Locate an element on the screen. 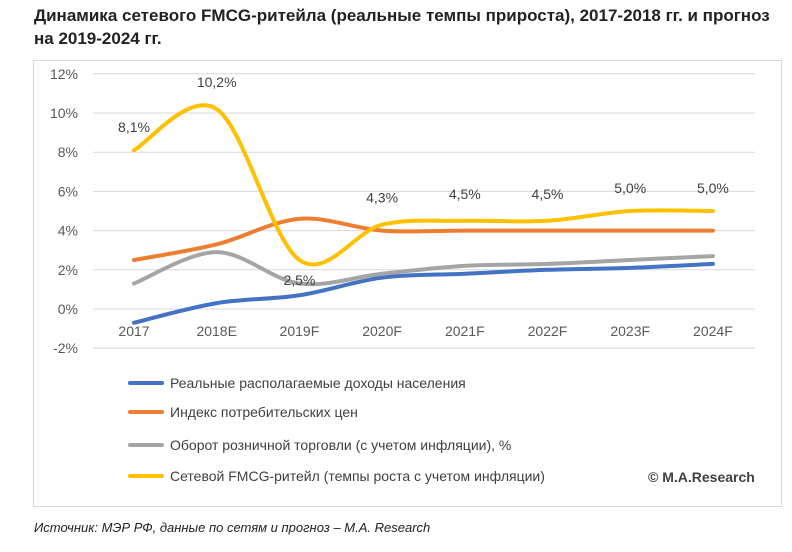 The height and width of the screenshot is (552, 792). legend-label: Индекс потребительских цен is located at coordinates (264, 412).